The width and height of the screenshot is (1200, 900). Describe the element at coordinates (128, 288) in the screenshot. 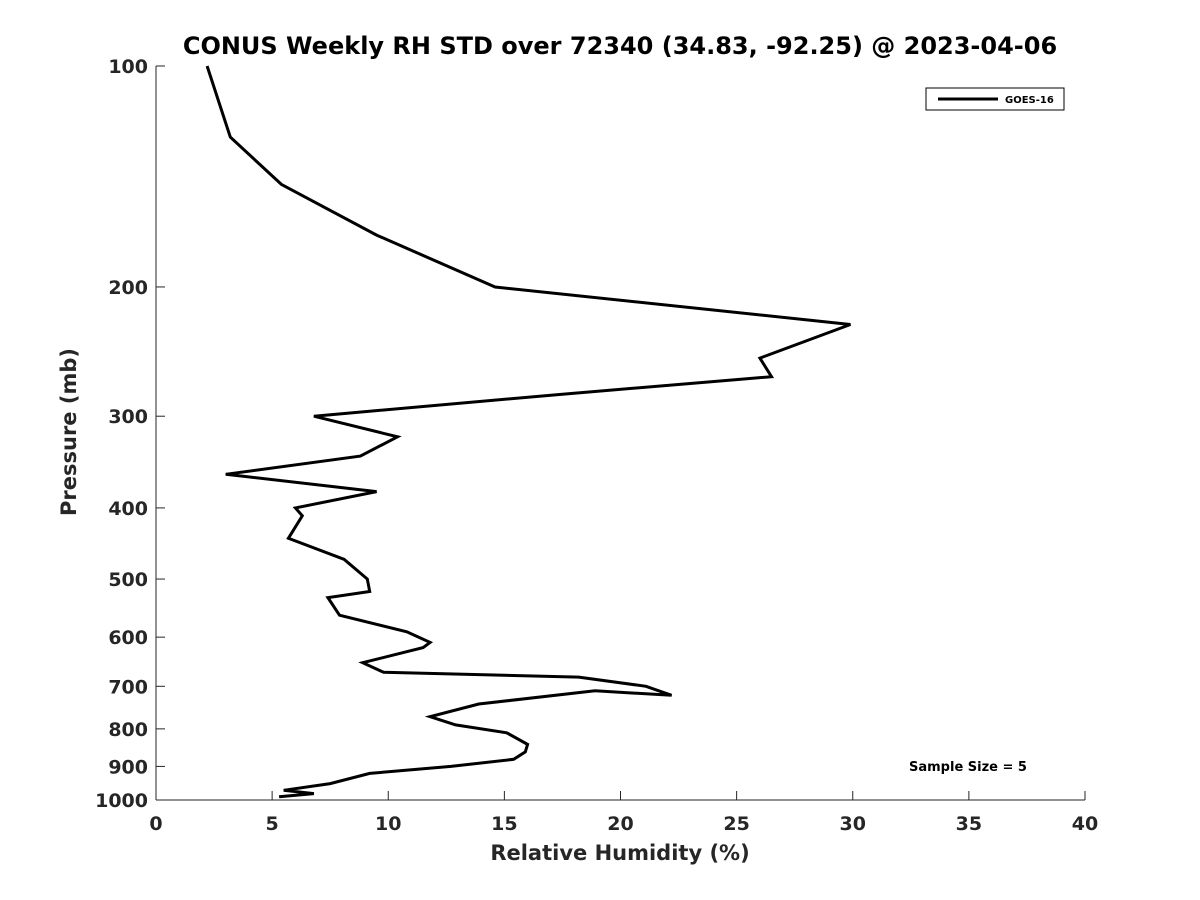

I see `y-tick-label: 200` at that location.